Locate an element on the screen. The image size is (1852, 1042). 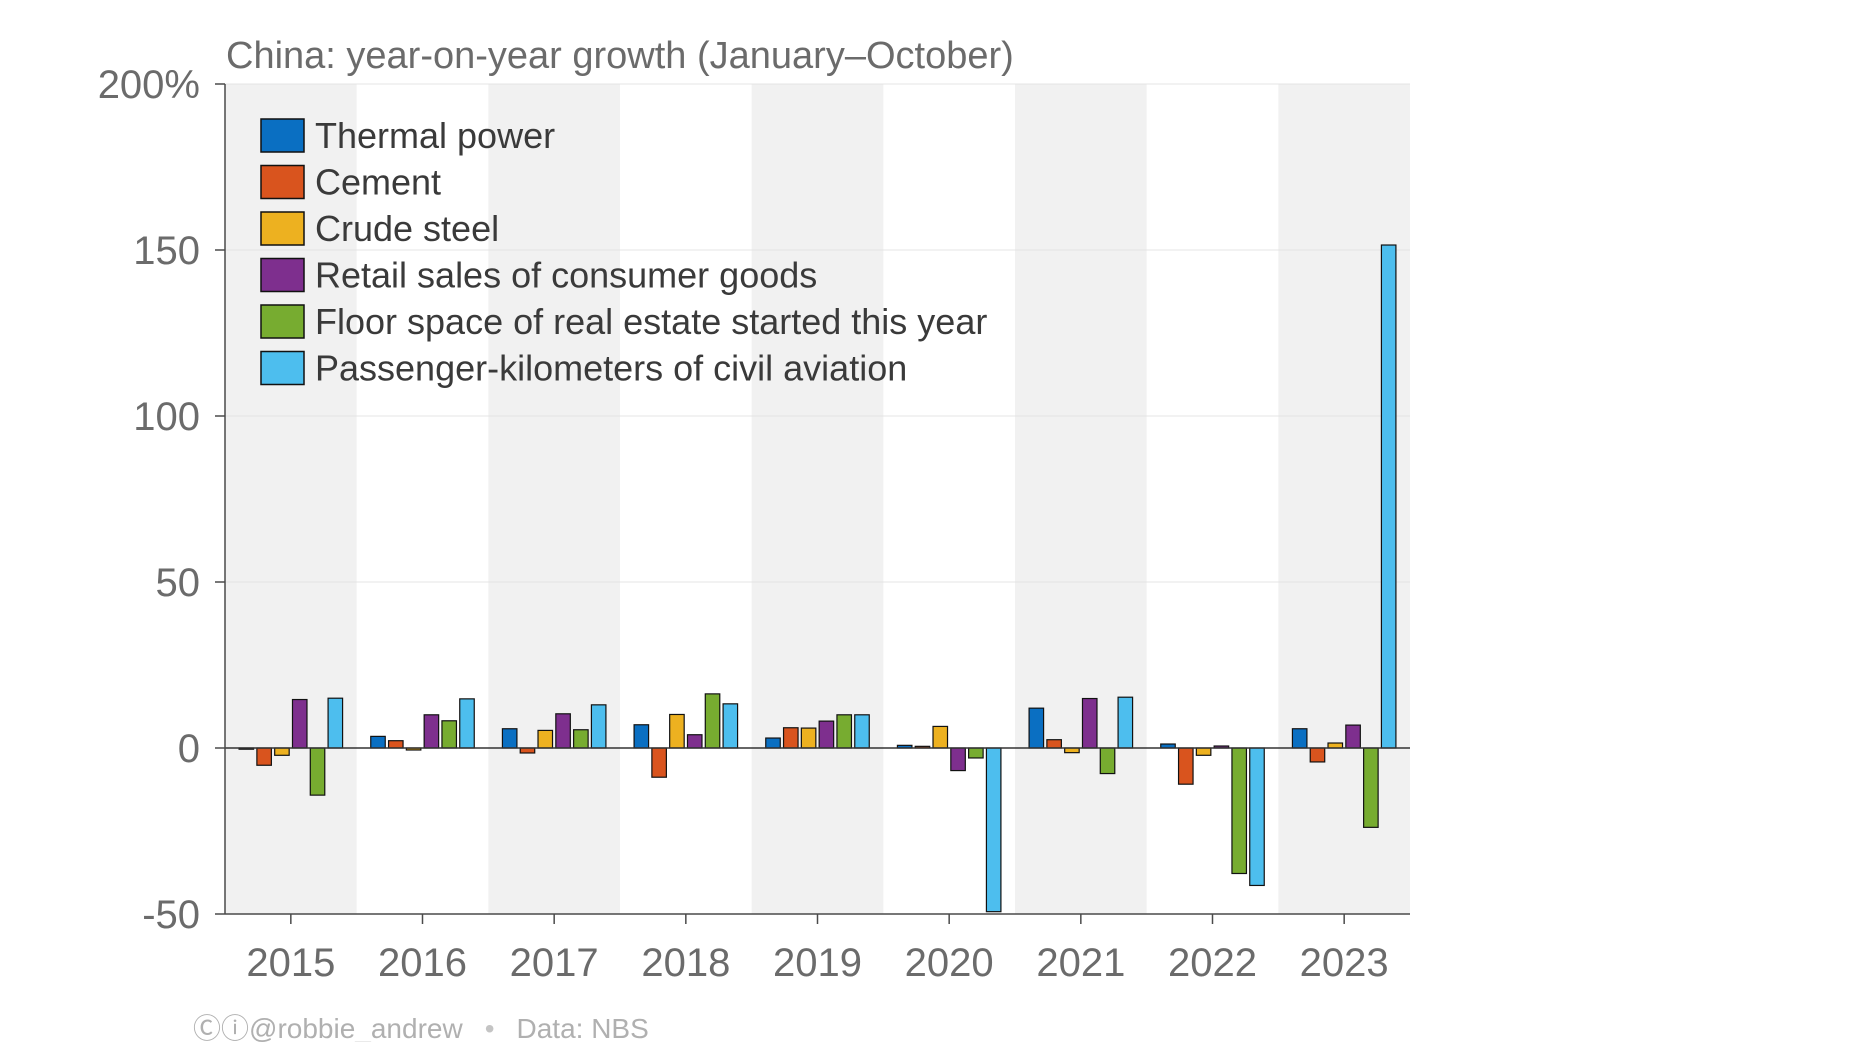
x-tick-label: 2020 is located at coordinates (949, 963).